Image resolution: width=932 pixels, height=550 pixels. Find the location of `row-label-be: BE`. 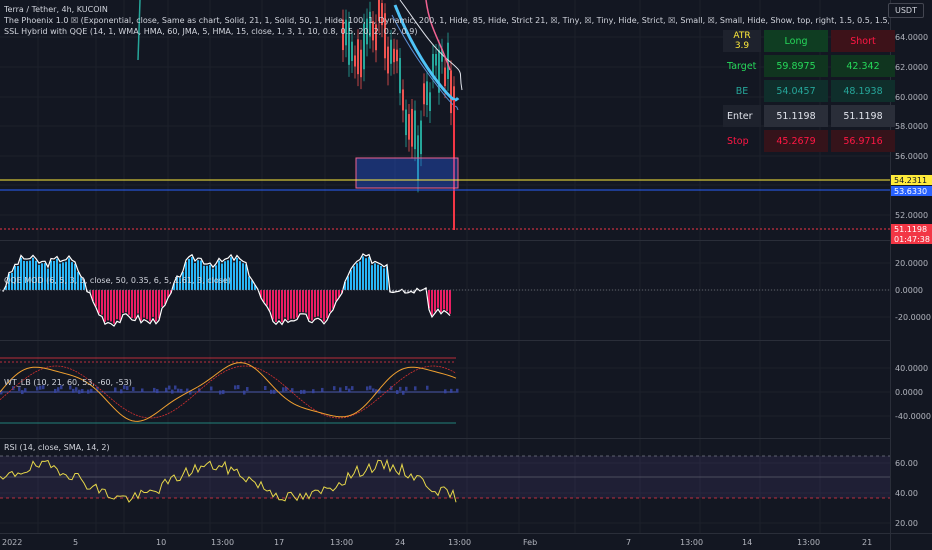

row-label-be: BE is located at coordinates (742, 91).